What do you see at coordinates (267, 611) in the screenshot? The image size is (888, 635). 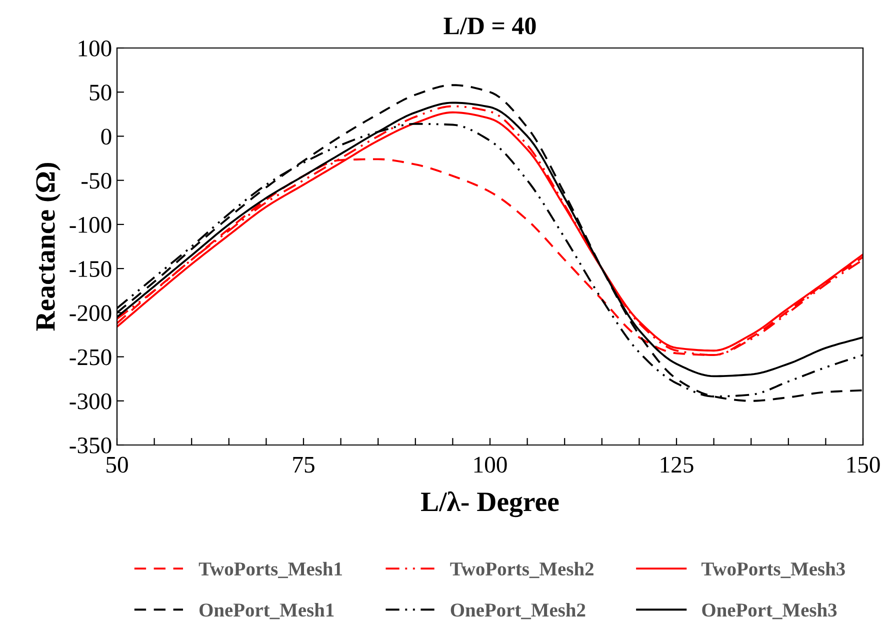 I see `legend-label: OnePort_Mesh1` at bounding box center [267, 611].